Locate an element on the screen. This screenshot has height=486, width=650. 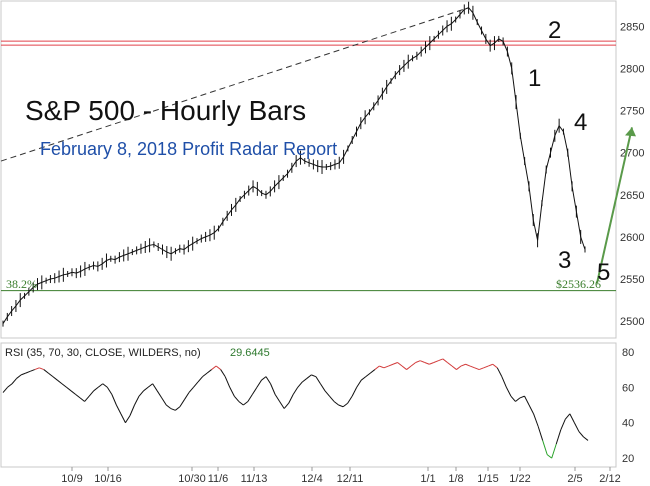
wave-label-4: 4 is located at coordinates (580, 122).